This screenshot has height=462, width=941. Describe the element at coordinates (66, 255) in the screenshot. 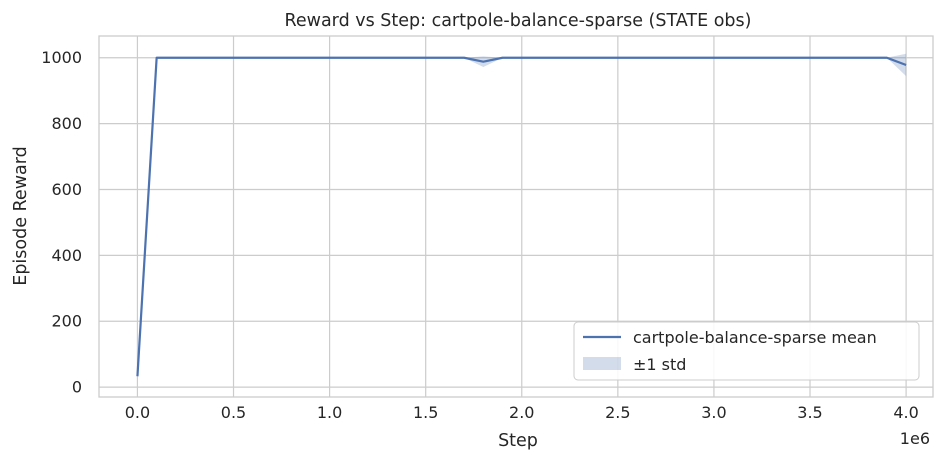

I see `y-tick-label: 400` at that location.